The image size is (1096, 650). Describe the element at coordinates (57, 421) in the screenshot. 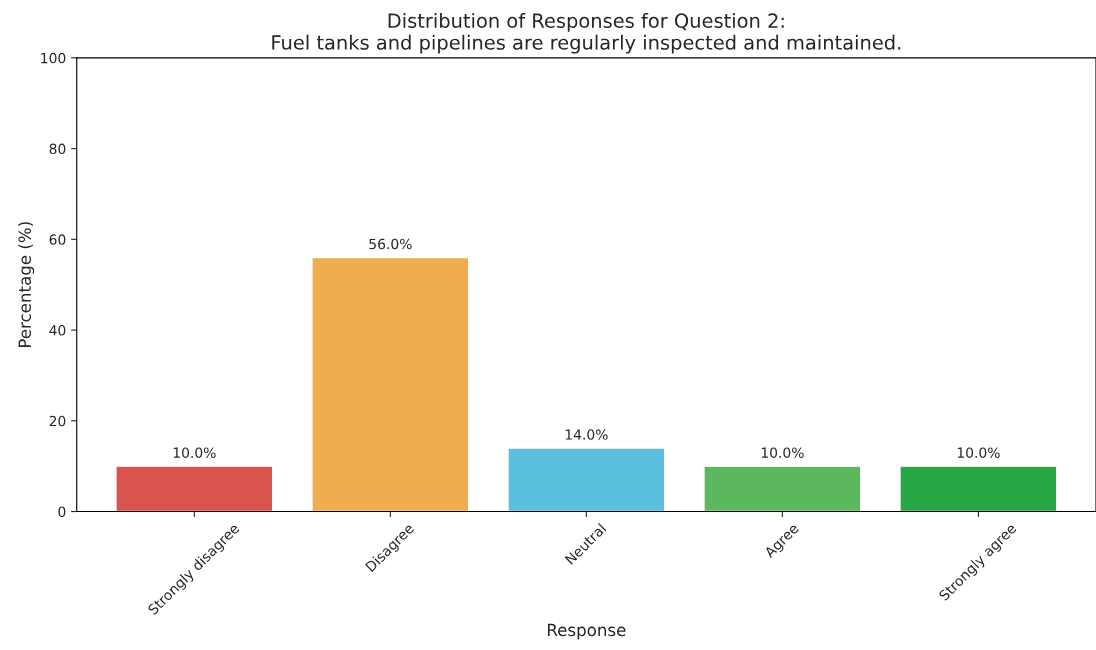

I see `y-tick-label: 20` at that location.